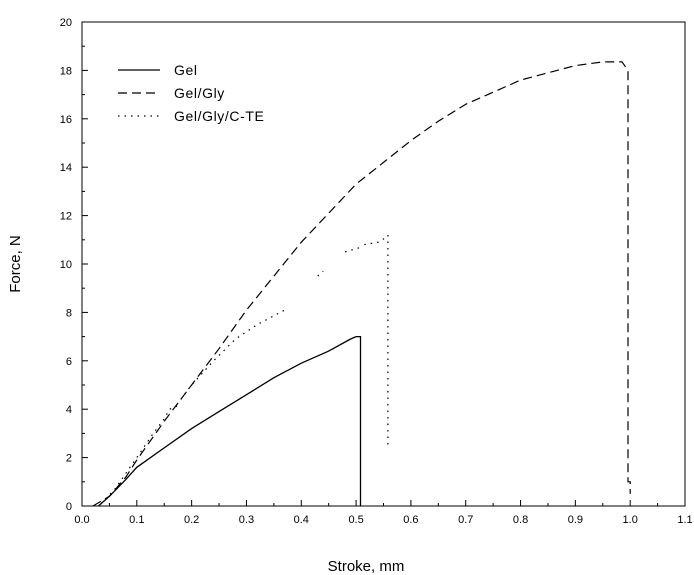 This screenshot has width=694, height=575. What do you see at coordinates (520, 520) in the screenshot?
I see `x-tick-label: 0.8` at bounding box center [520, 520].